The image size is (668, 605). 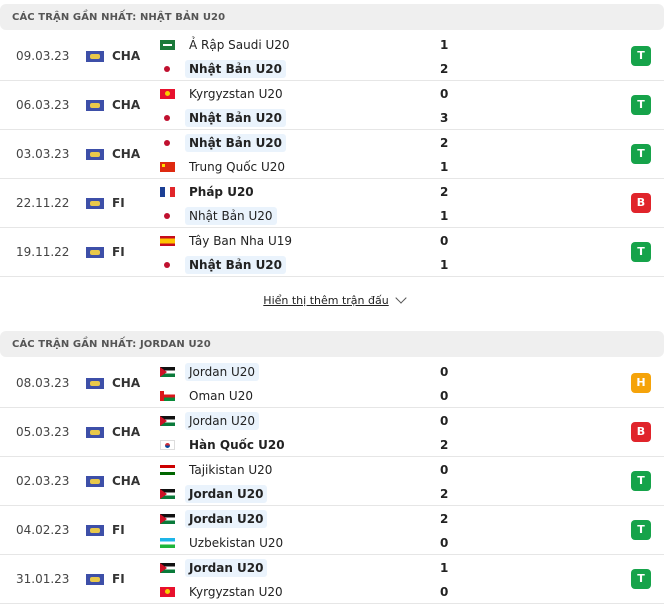 I want to click on team-name: Uzbekistan U20, so click(x=236, y=543).